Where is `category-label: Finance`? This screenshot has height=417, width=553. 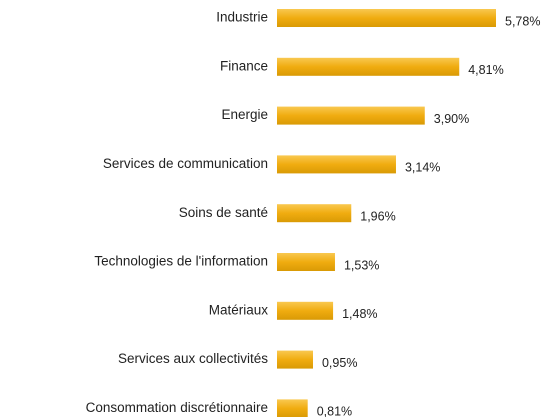 category-label: Finance is located at coordinates (244, 65).